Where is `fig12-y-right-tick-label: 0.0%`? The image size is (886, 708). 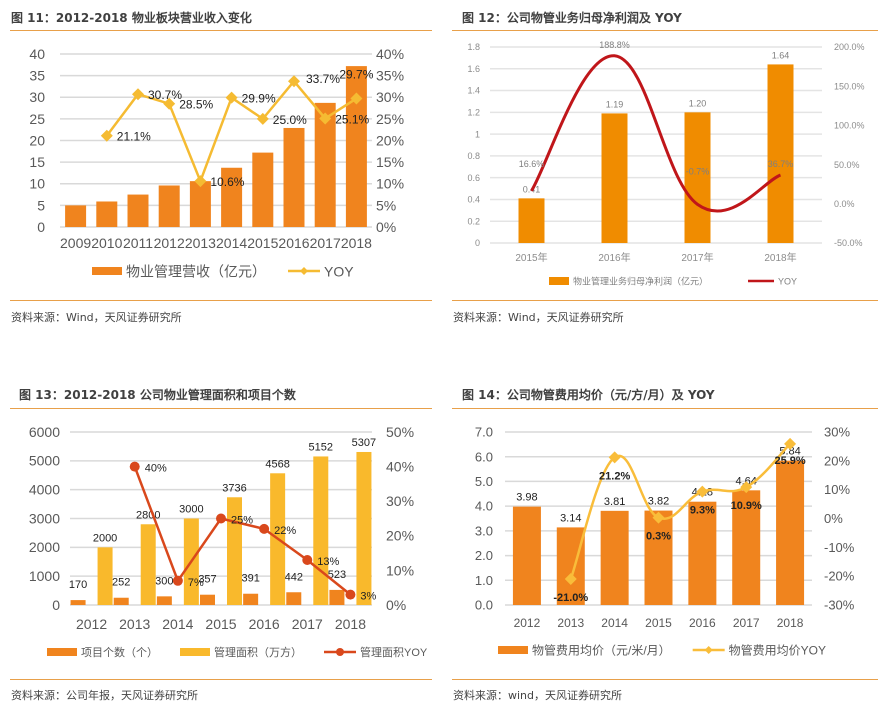 fig12-y-right-tick-label: 0.0% is located at coordinates (844, 204).